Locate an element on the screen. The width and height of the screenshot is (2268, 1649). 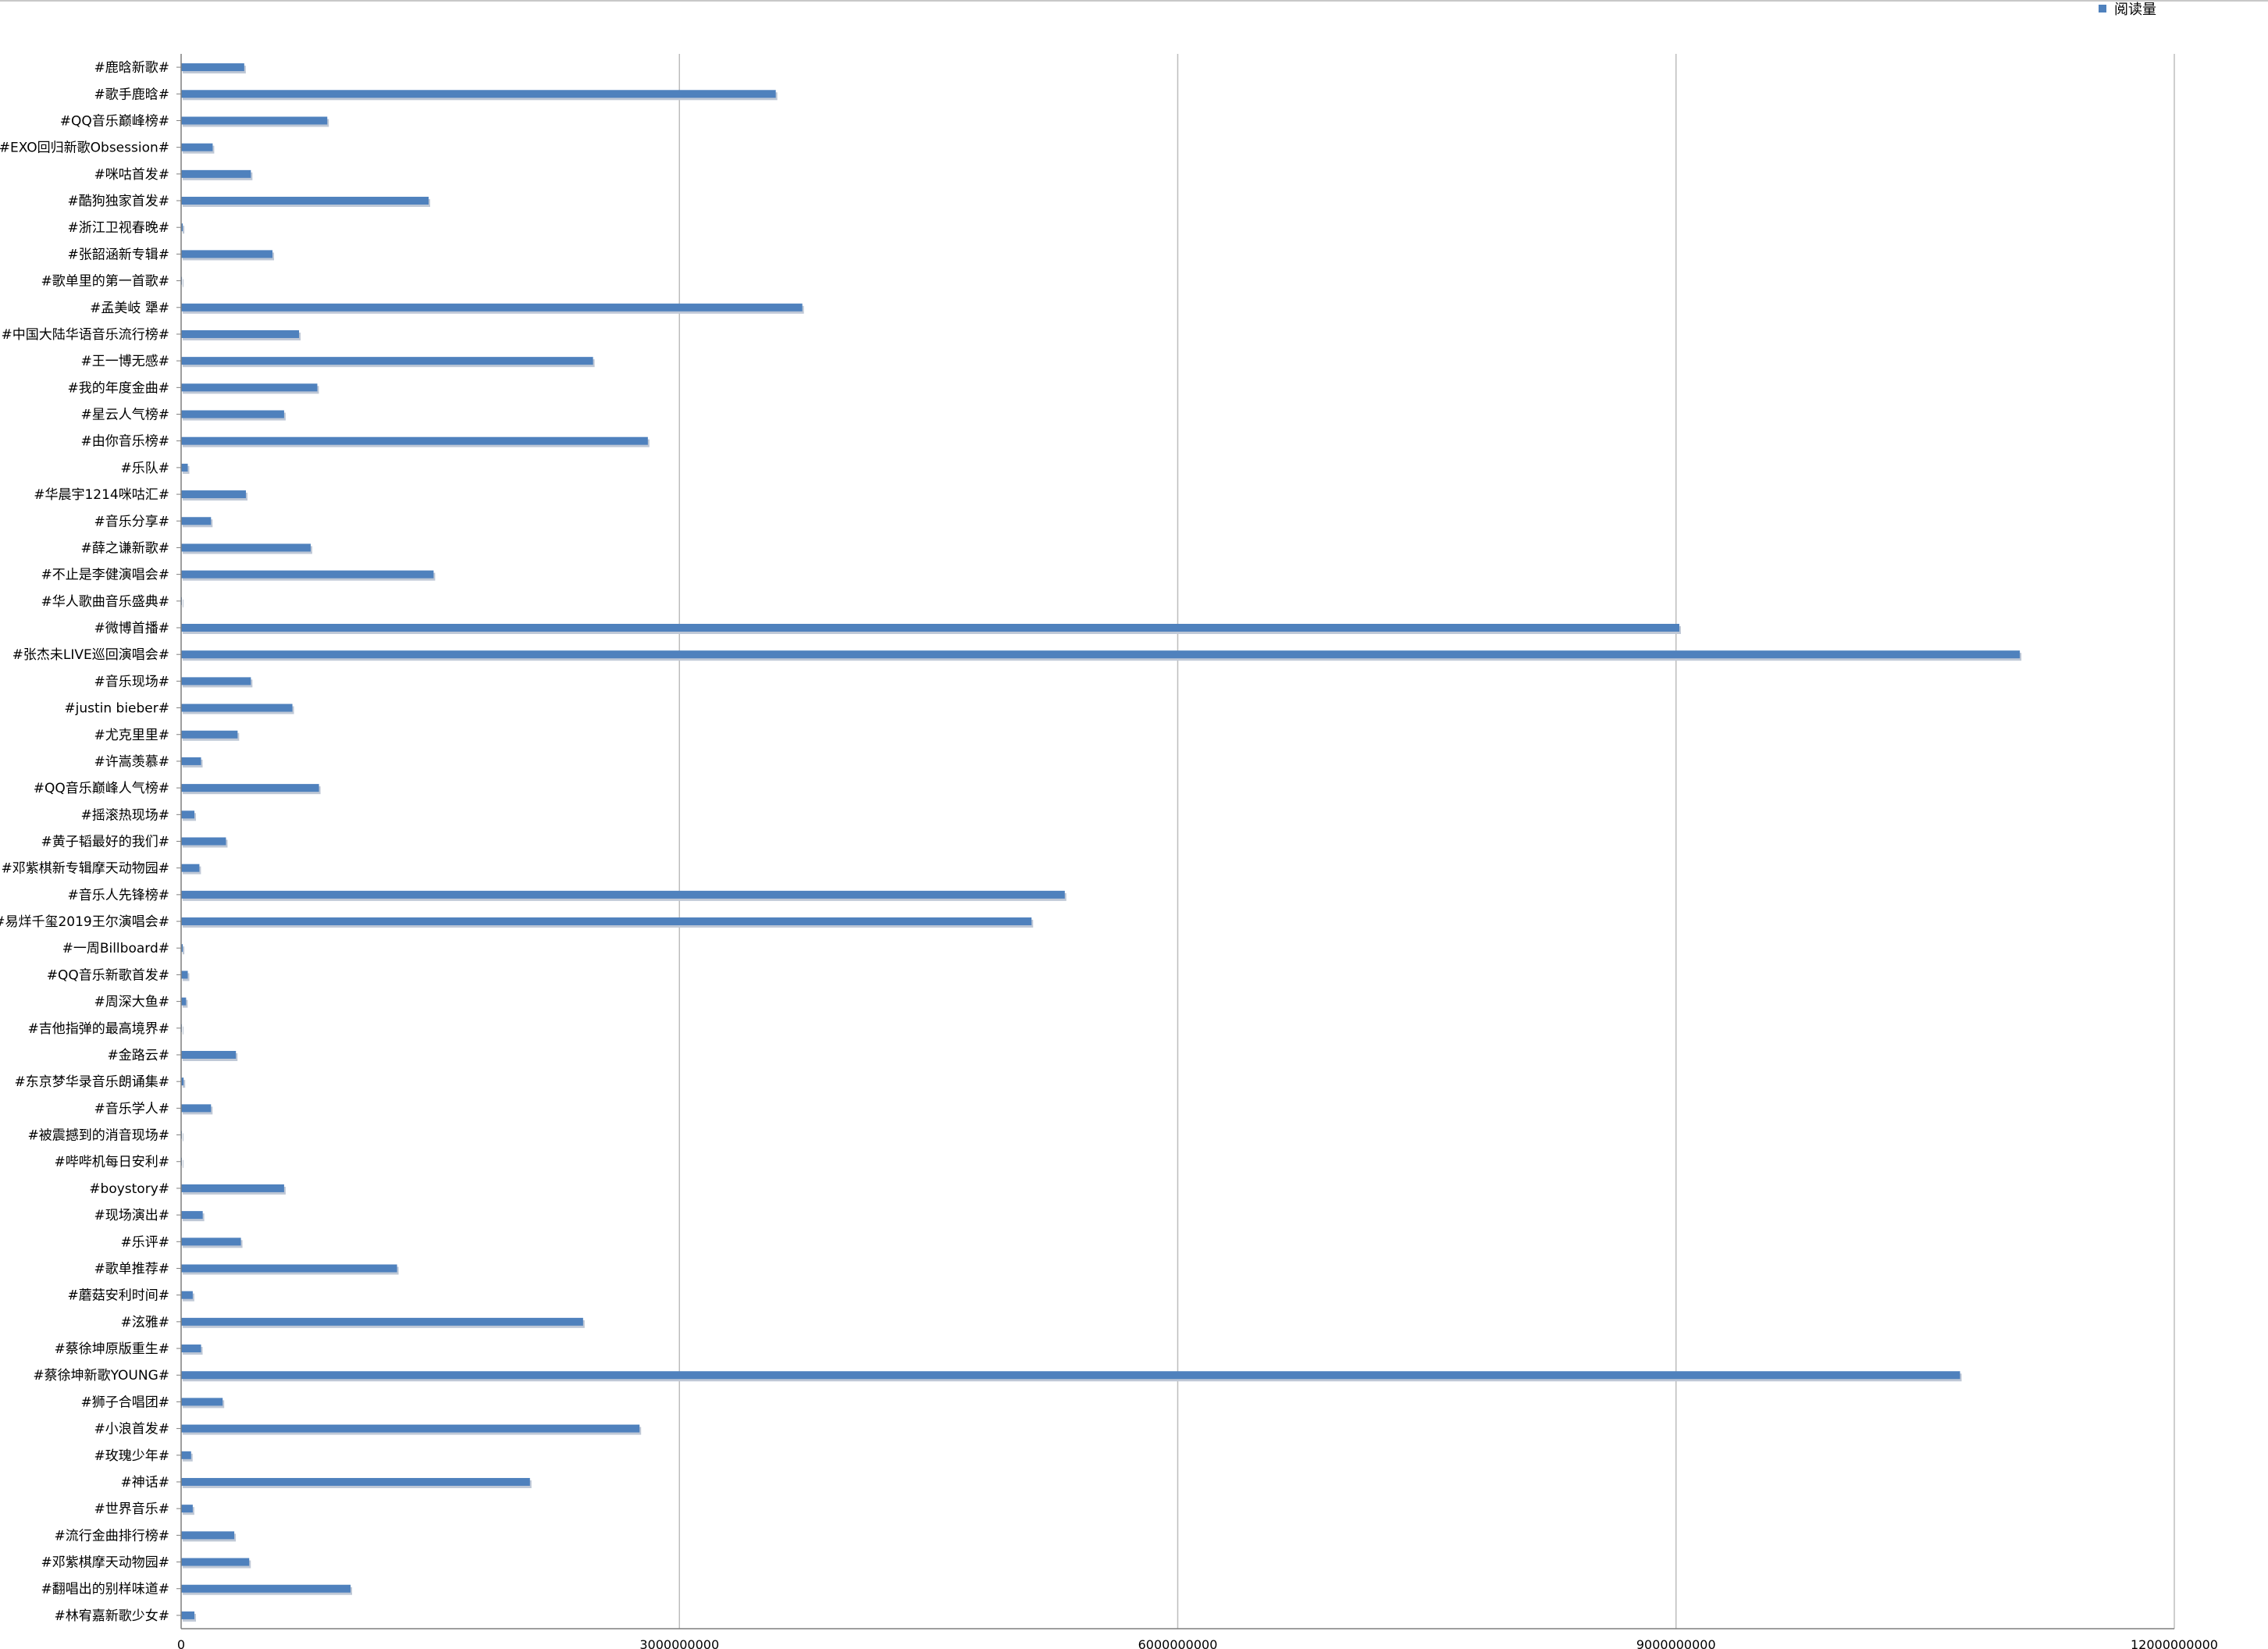
category-label: #张韶涵新专辑# is located at coordinates (119, 254).